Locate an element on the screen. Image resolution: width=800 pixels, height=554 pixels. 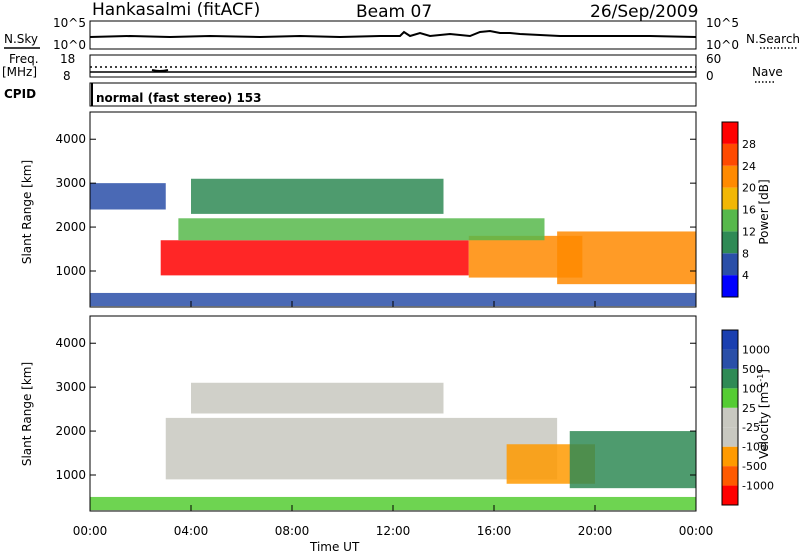
power-colorbar-tick-2: 20 is located at coordinates (749, 188).